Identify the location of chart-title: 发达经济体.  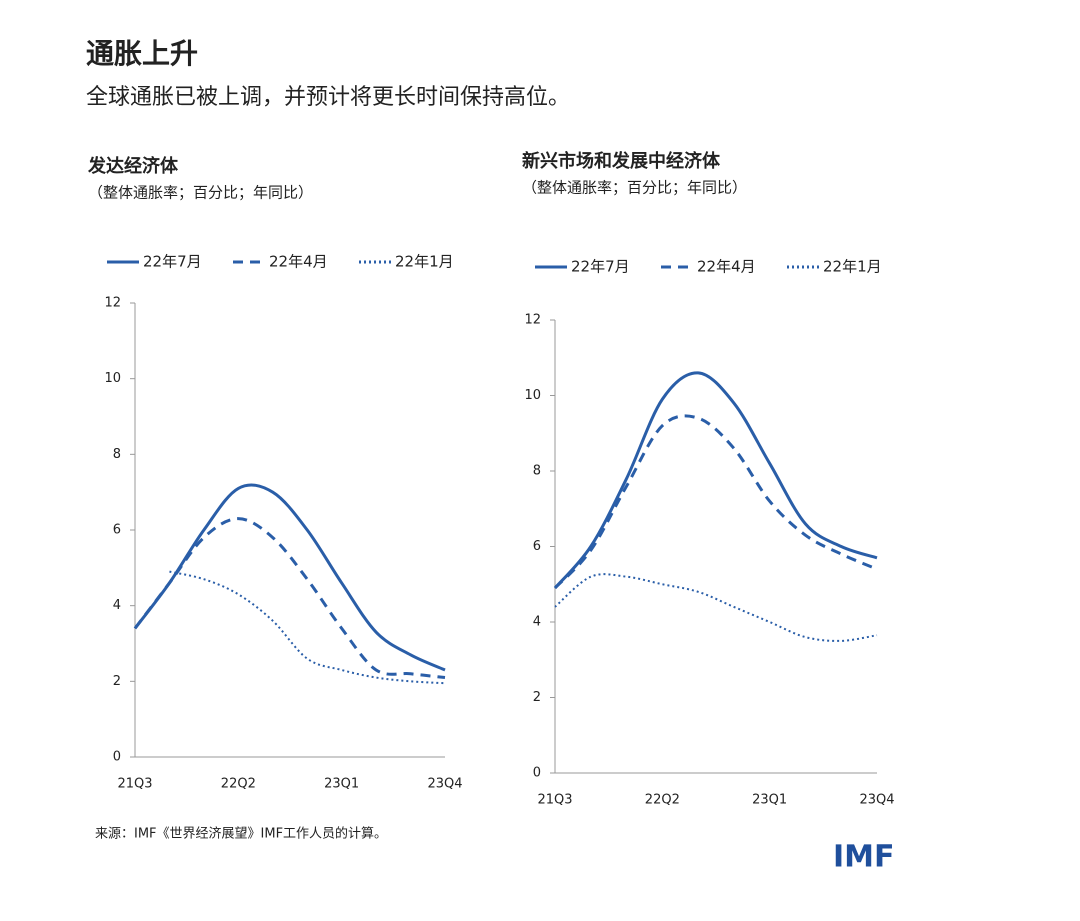
(133, 166).